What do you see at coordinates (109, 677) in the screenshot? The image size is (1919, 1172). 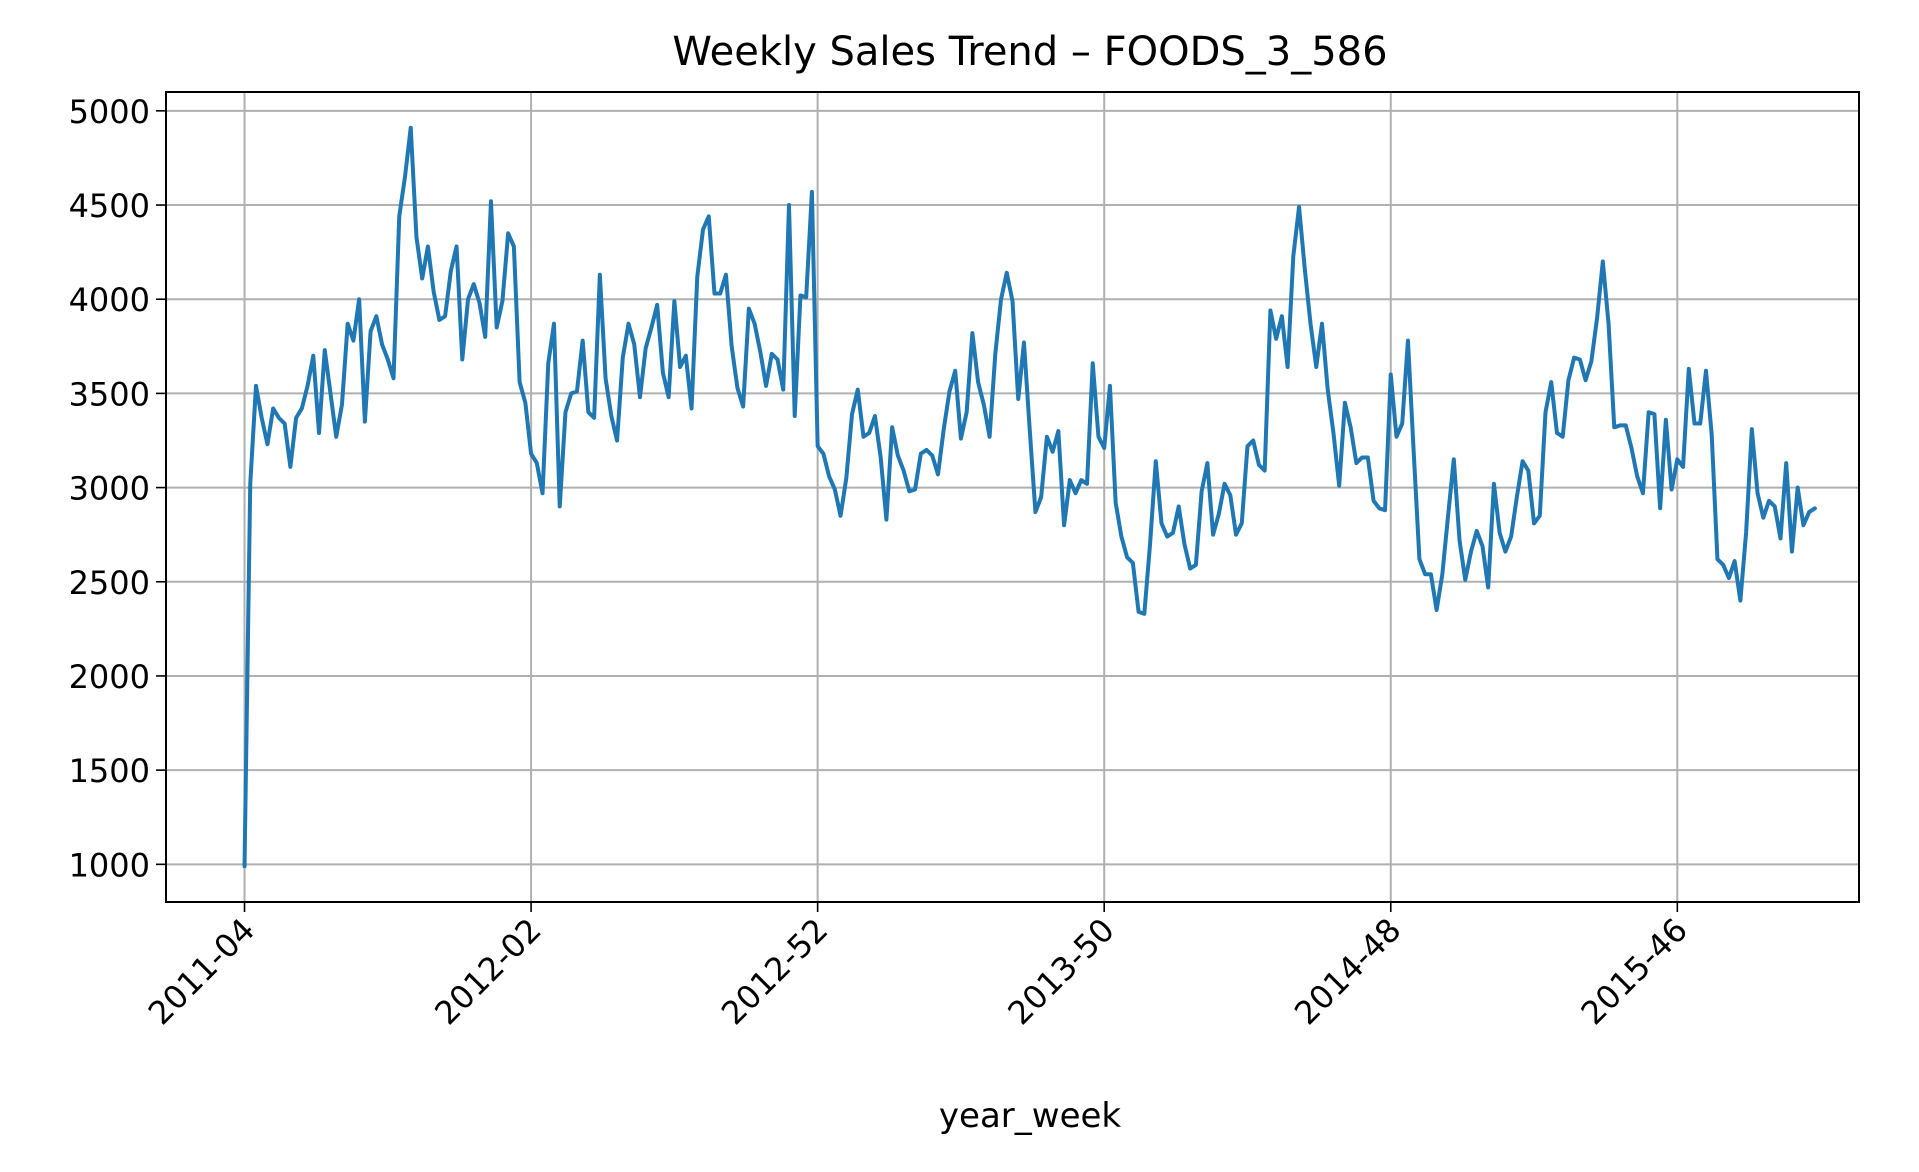 I see `y-tick-label: 2000` at bounding box center [109, 677].